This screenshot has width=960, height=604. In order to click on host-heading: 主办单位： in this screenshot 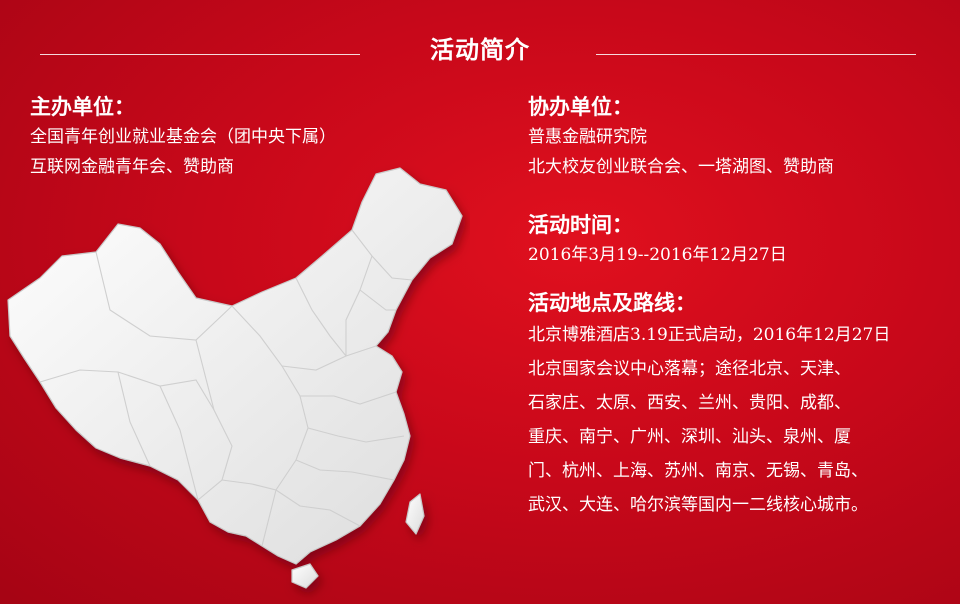, I will do `click(82, 107)`.